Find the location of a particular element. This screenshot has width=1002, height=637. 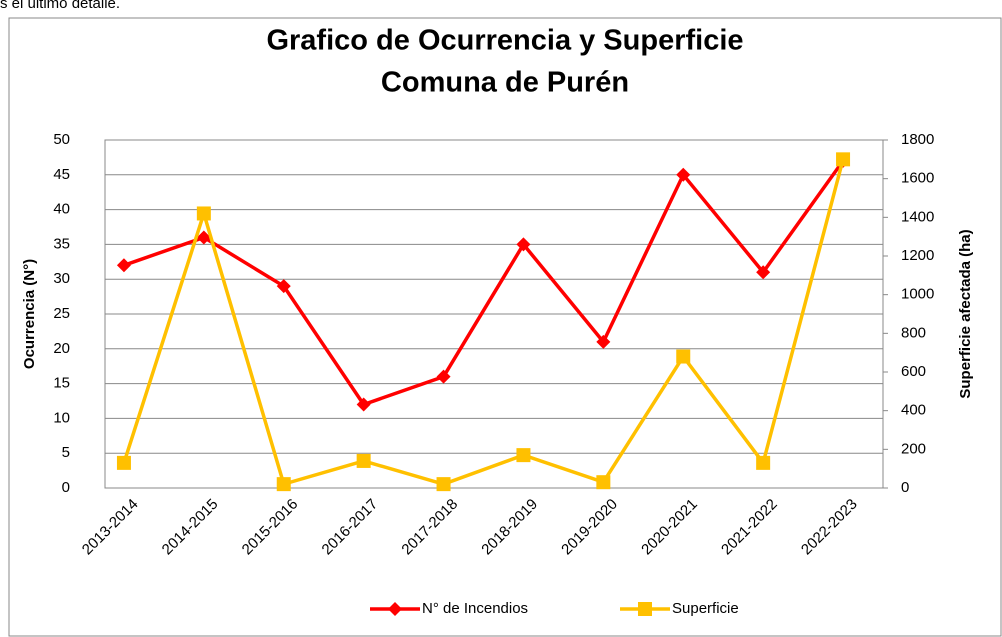

y-tick-label: 0 is located at coordinates (66, 487).